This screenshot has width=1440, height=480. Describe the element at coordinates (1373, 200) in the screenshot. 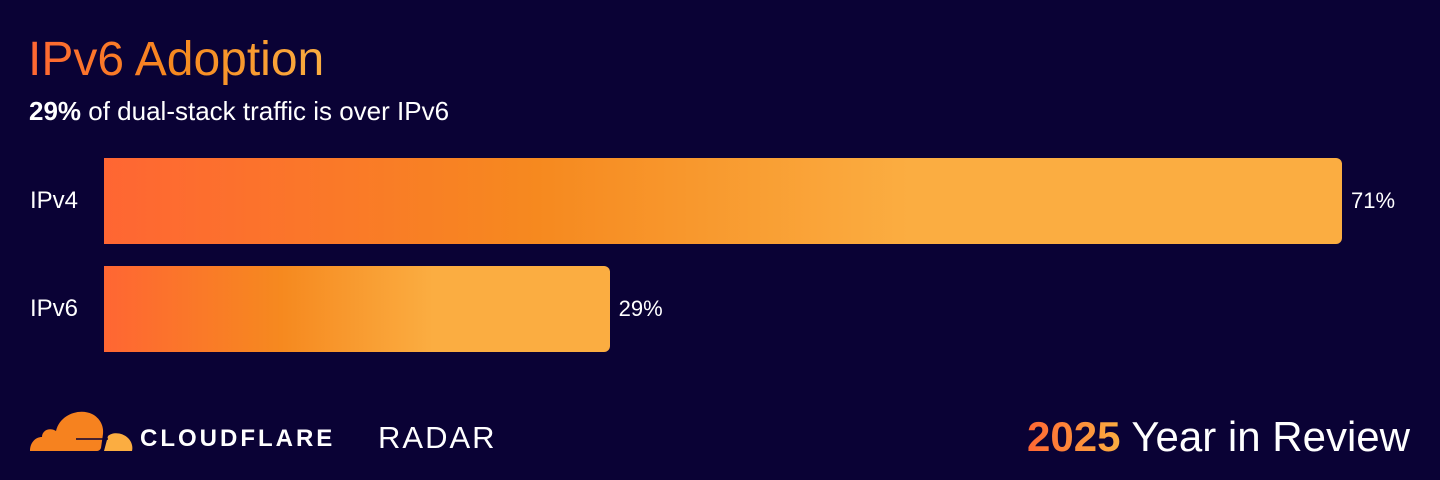

I see `value-label-ipv4: 71%` at that location.